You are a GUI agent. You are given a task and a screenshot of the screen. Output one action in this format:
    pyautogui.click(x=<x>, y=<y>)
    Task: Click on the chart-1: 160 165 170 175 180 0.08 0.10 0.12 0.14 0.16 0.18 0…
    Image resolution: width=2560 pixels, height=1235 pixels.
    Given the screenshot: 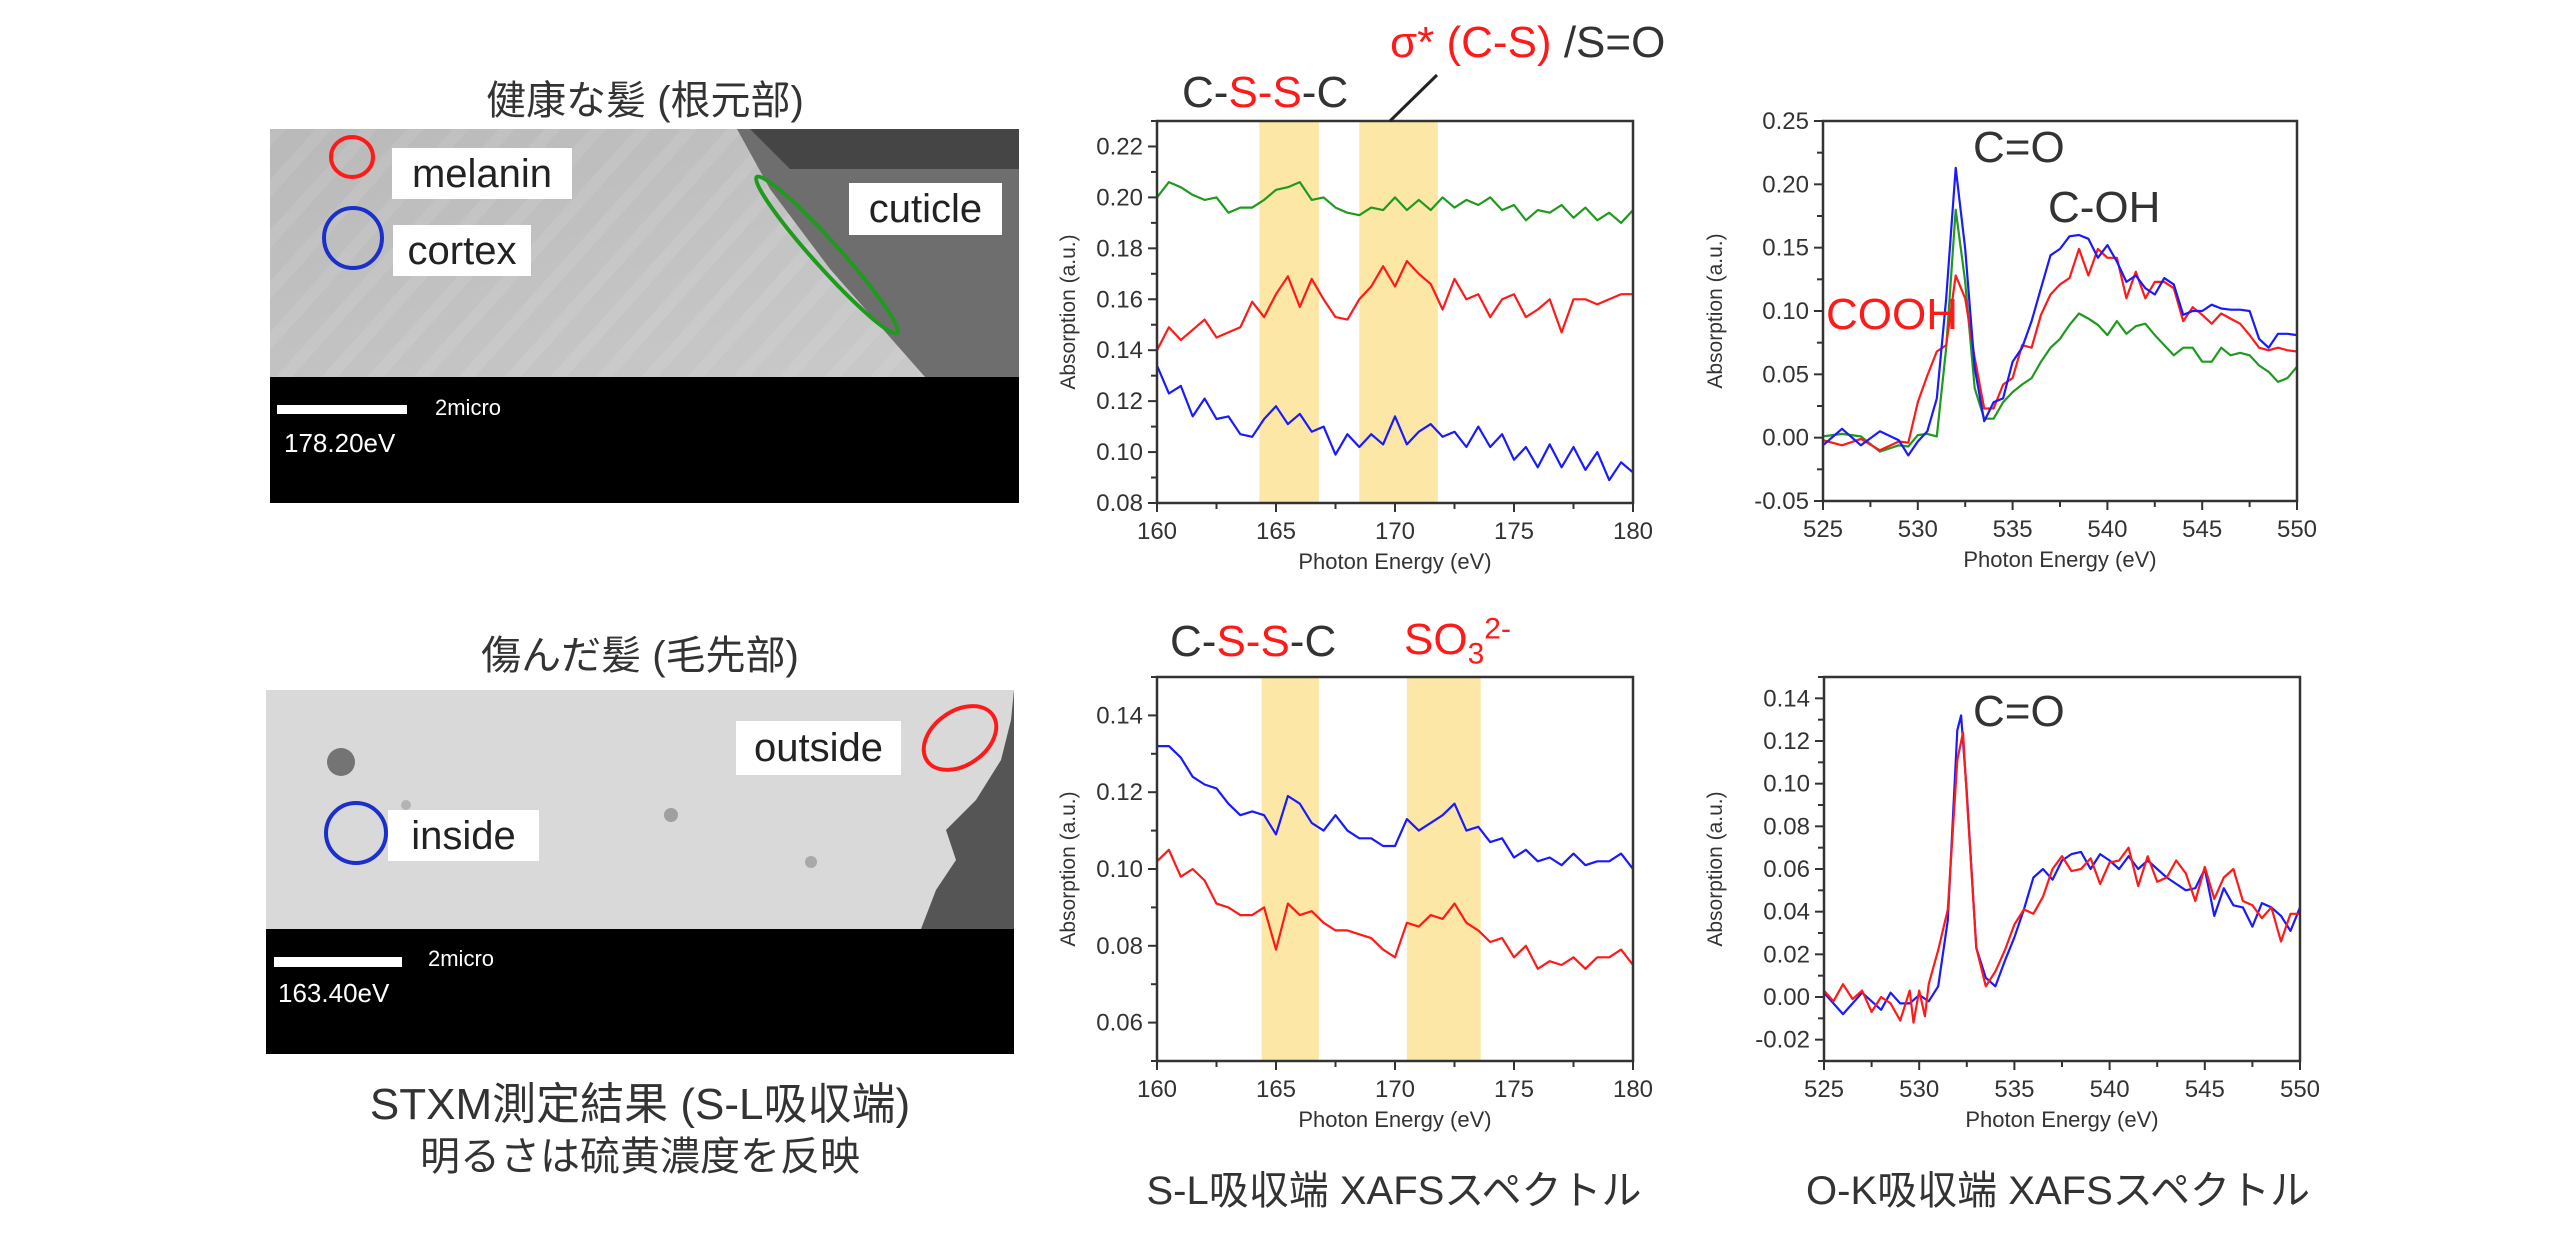 What is the action you would take?
    pyautogui.click(x=1355, y=346)
    